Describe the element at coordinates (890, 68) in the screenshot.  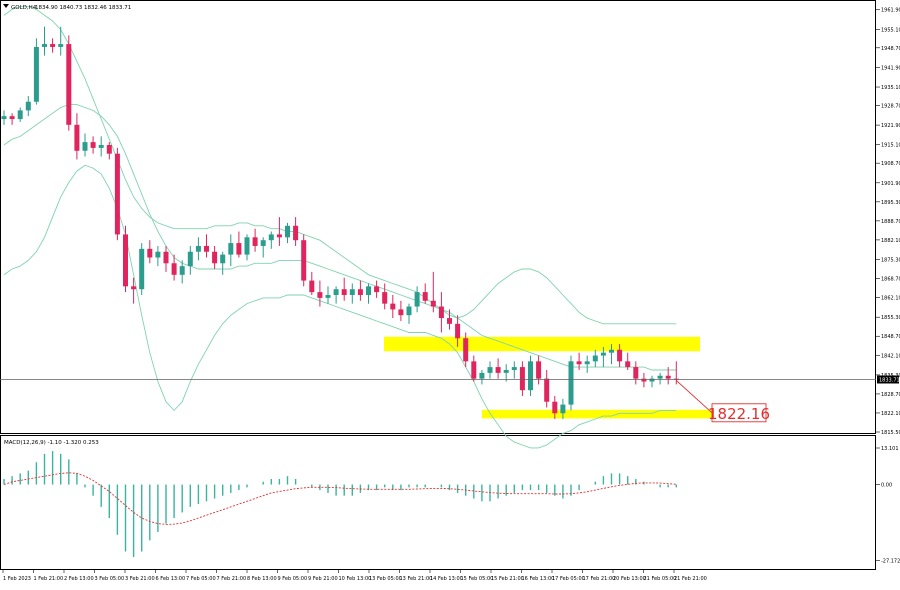
I see `price-tick-label: 1941.90` at that location.